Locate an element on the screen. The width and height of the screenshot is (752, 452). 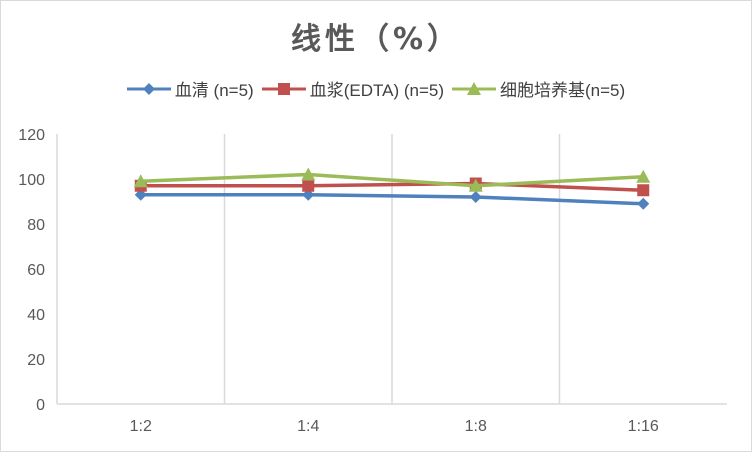
chart-title: 线性（%） is located at coordinates (376, 39).